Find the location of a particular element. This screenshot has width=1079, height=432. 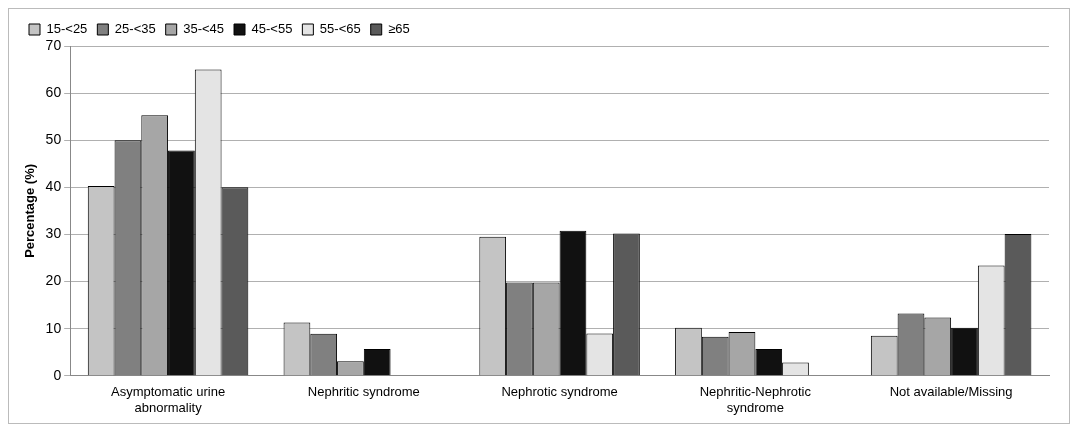

y-tick-label: 50 is located at coordinates (53, 139).